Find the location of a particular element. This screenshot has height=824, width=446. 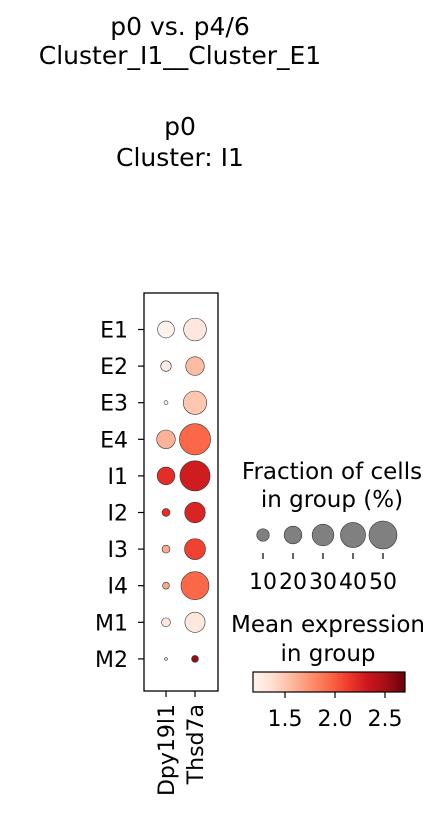

dot-i2-thsd7a is located at coordinates (195, 512).